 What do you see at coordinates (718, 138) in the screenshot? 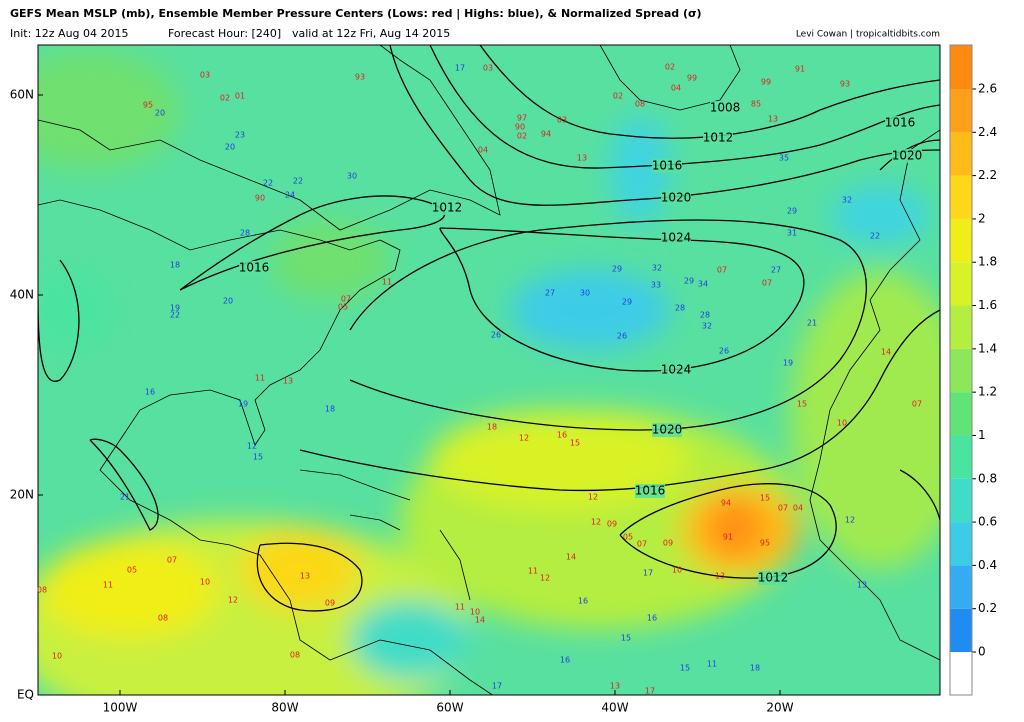
I see `isobar-label: 1012` at bounding box center [718, 138].